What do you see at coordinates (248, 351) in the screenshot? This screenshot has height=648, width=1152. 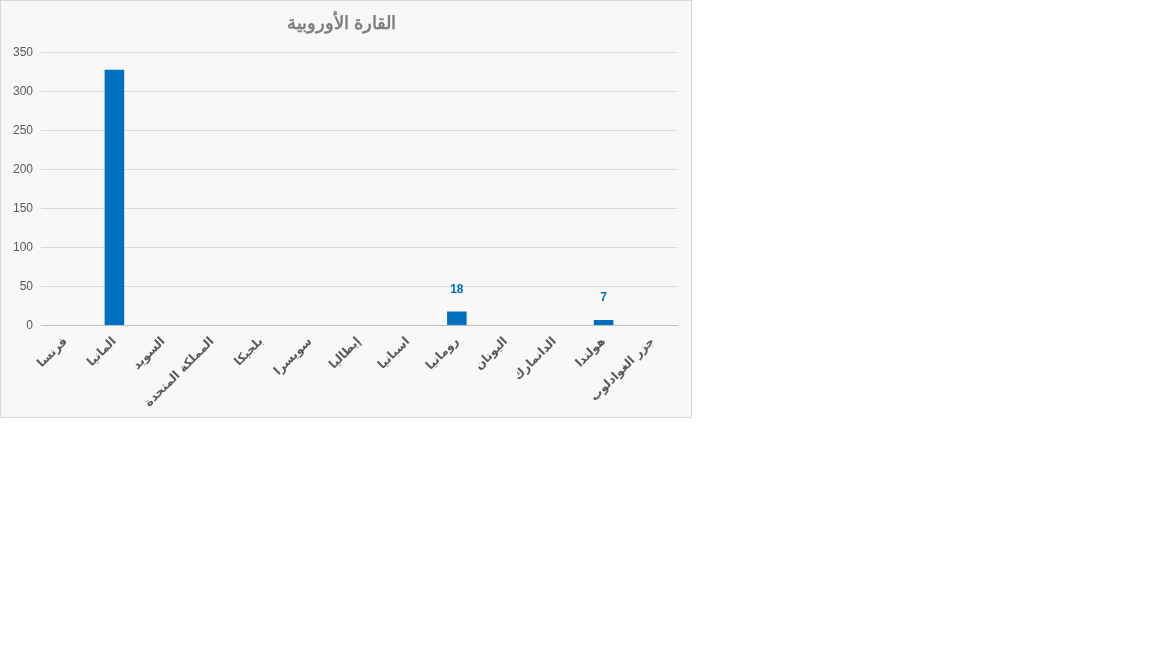 I see `x-tick-label: بلجيكا` at bounding box center [248, 351].